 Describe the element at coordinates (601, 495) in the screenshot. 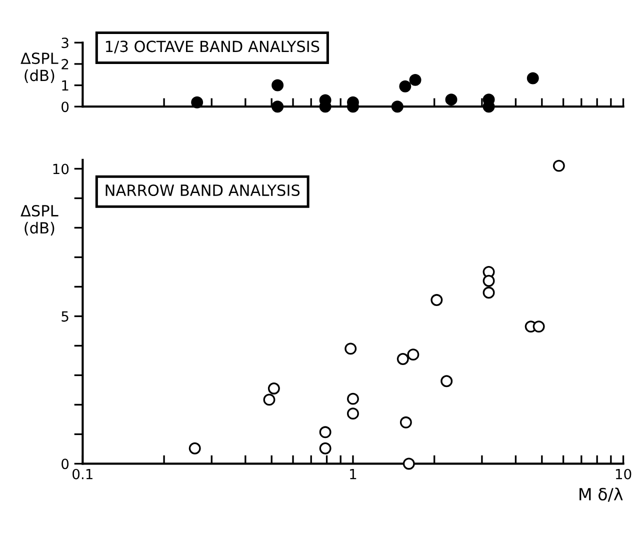

I see `x-axis-title: M δ/λ` at that location.